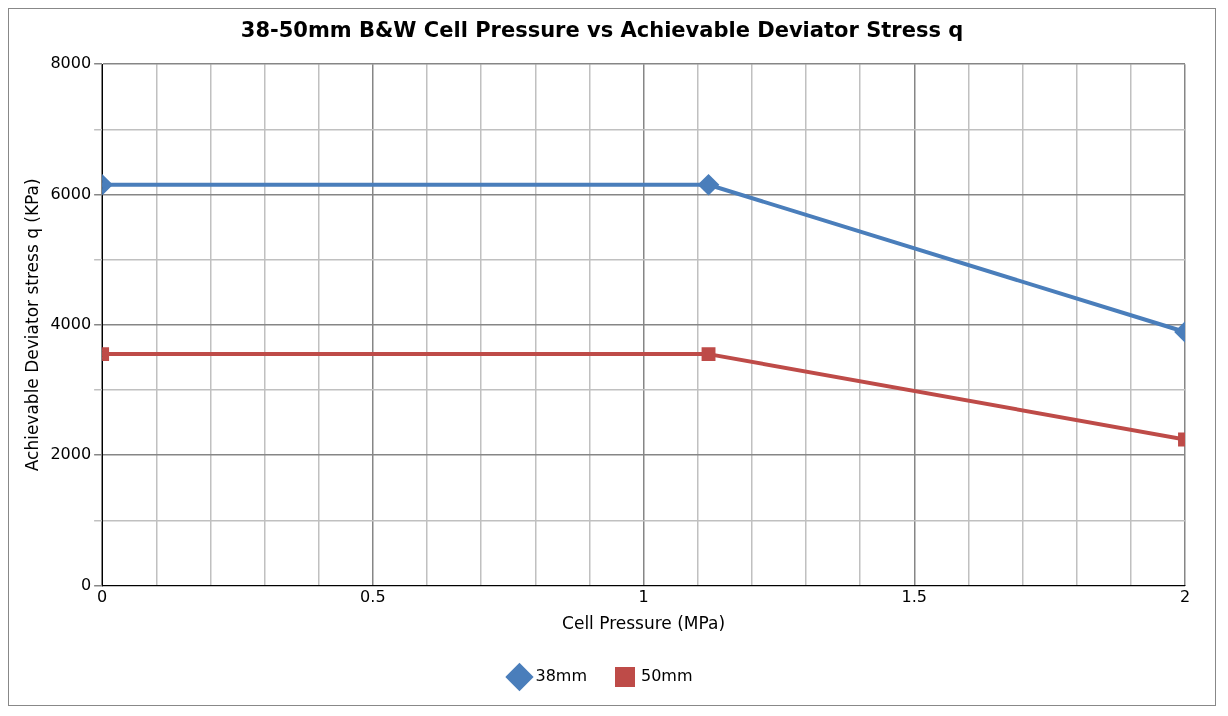 The width and height of the screenshot is (1228, 716). What do you see at coordinates (102, 597) in the screenshot?
I see `x-tick-label: 0` at bounding box center [102, 597].